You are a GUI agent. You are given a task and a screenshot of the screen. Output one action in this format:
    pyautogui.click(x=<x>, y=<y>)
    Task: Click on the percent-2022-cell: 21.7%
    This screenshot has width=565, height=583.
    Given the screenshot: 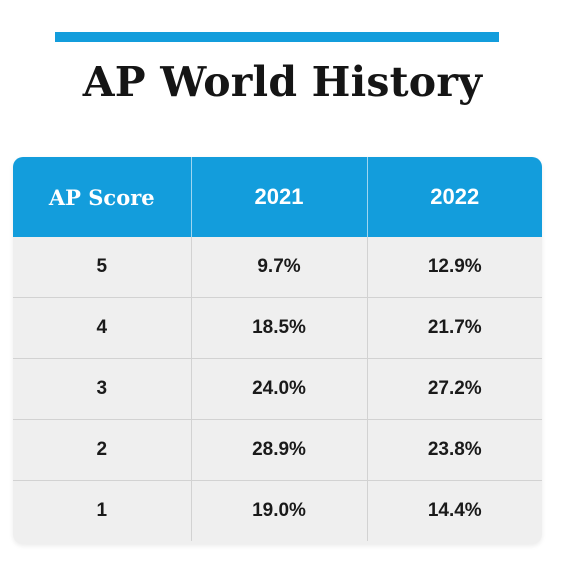 What is the action you would take?
    pyautogui.click(x=454, y=328)
    